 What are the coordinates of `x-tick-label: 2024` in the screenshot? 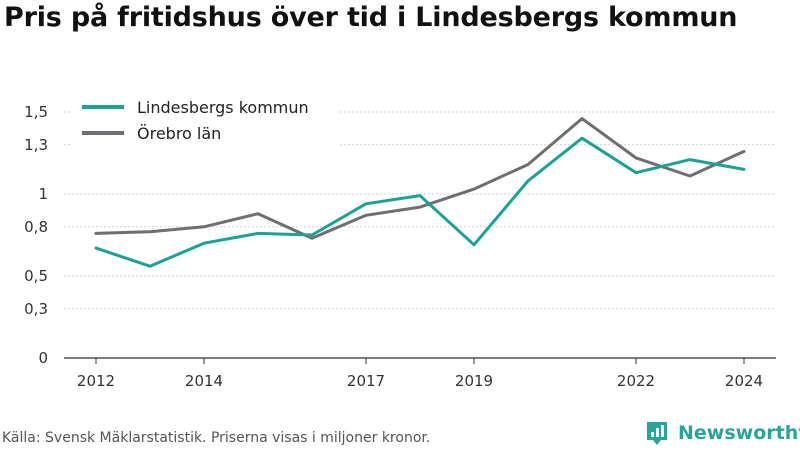 It's located at (744, 381).